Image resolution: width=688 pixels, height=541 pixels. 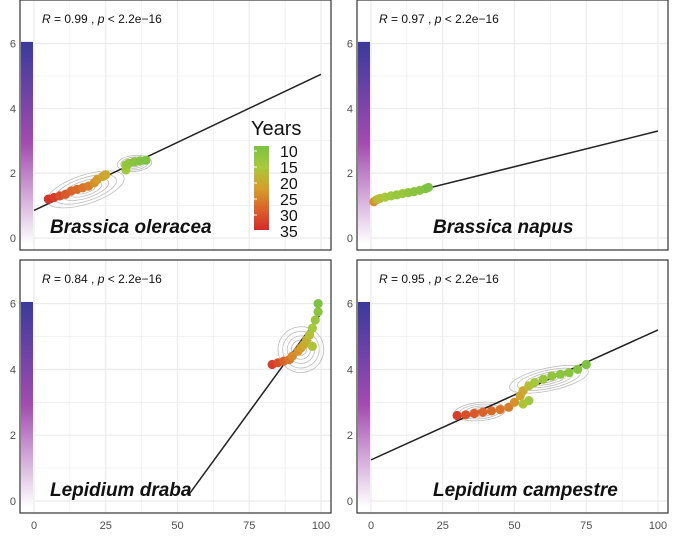 I want to click on legend-label: 20, so click(x=289, y=184).